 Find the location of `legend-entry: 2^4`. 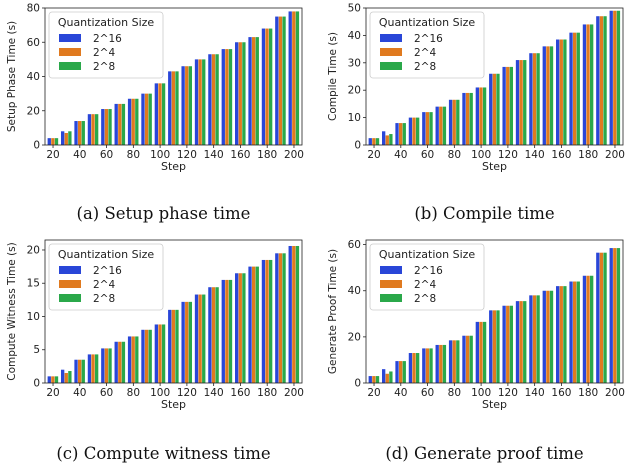

legend-entry: 2^4 is located at coordinates (104, 285).